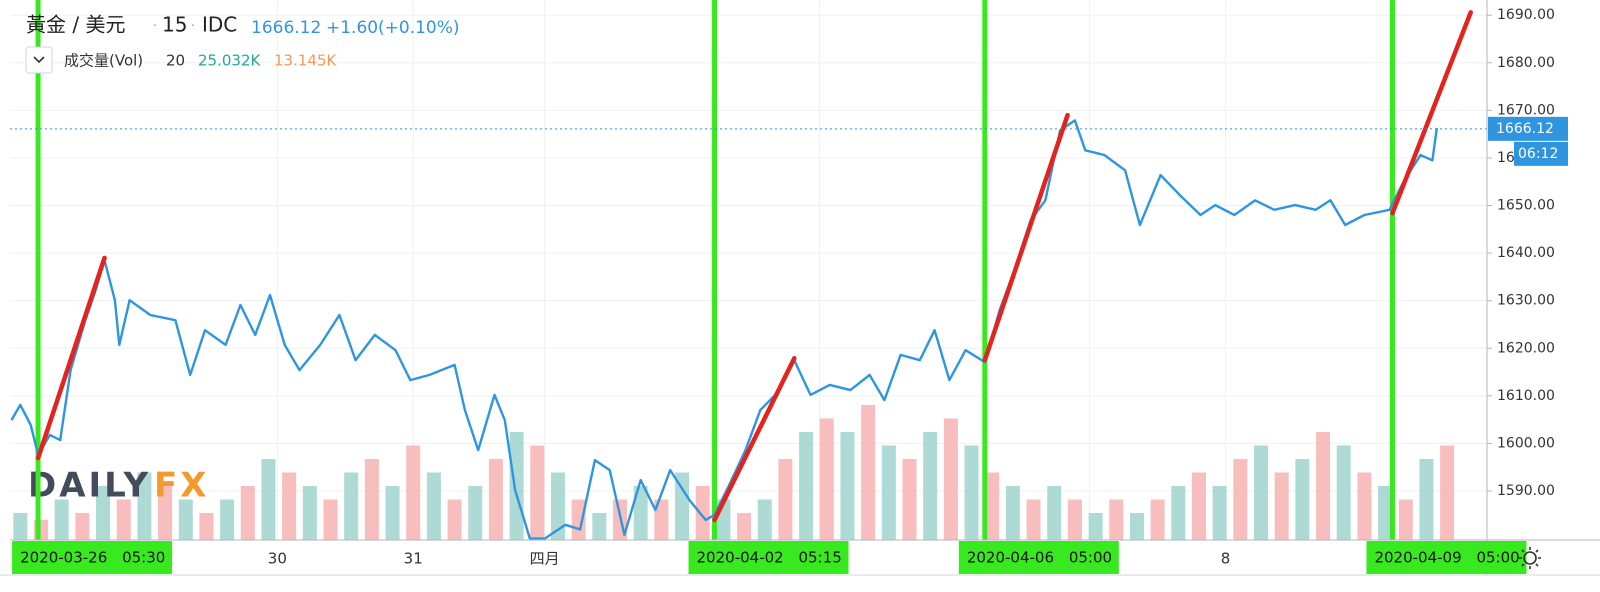 This screenshot has height=592, width=1600. I want to click on vol-value: 13.145K, so click(305, 61).